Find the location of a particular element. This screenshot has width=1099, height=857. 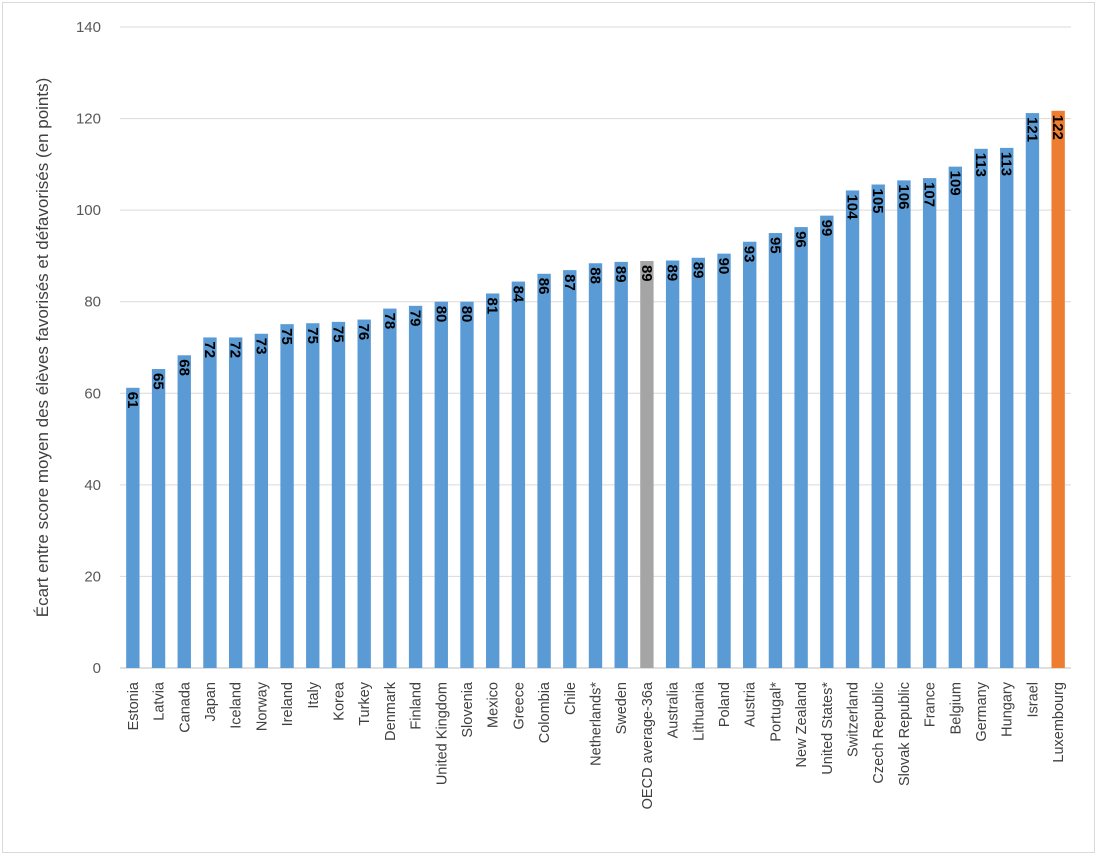

y-tick-label: 120 is located at coordinates (88, 119).